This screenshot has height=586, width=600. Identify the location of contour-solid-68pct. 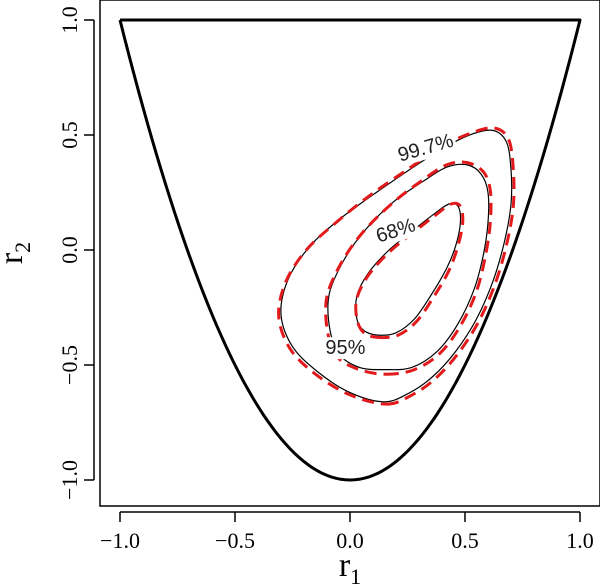
(408, 269).